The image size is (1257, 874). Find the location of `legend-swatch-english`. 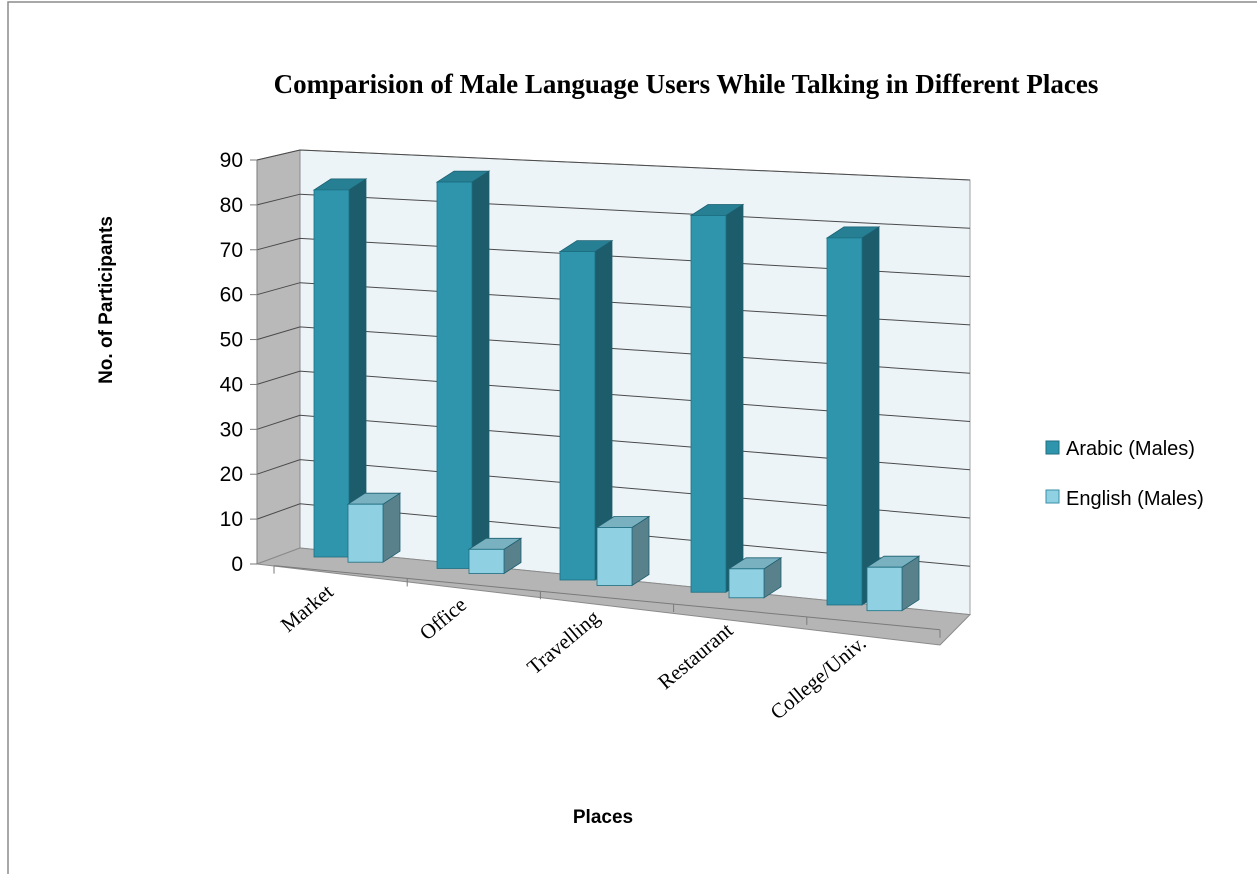

legend-swatch-english is located at coordinates (1052, 496).